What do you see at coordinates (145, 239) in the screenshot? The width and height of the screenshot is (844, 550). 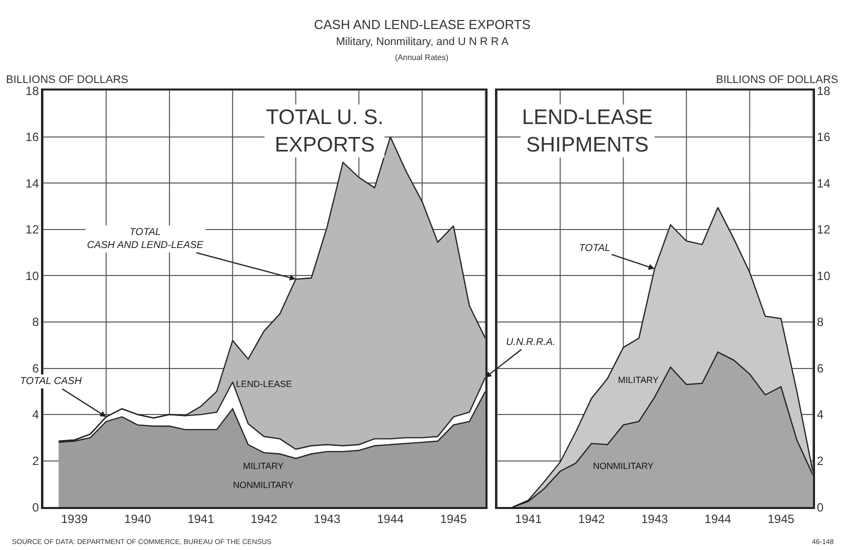 I see `annotation: TOTAL CASH AND LEND-LEASE` at bounding box center [145, 239].